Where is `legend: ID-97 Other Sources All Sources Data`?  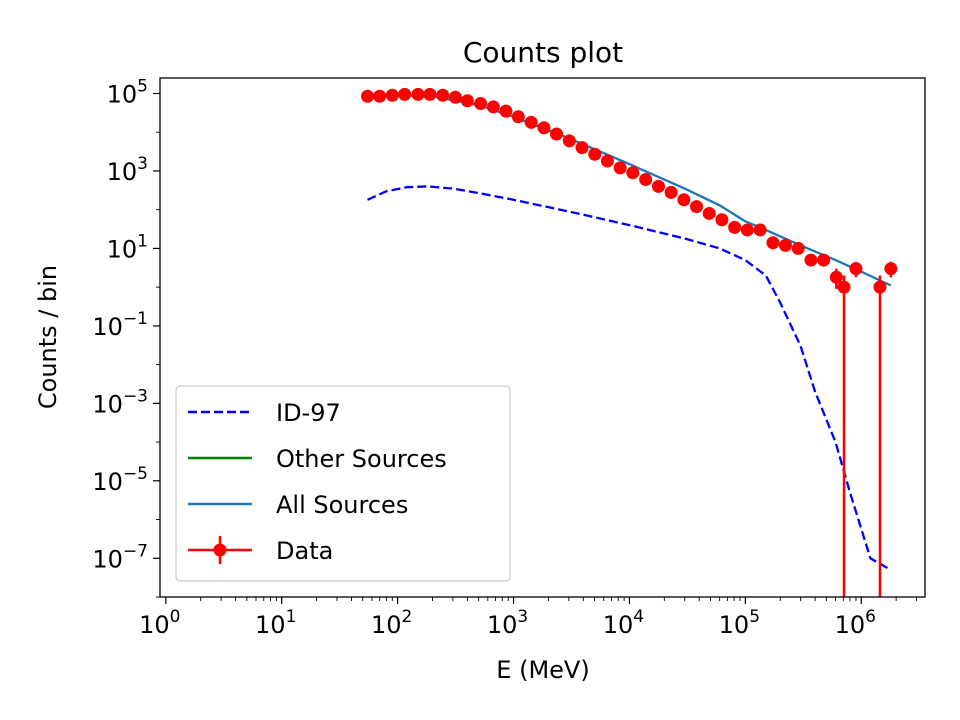
legend: ID-97 Other Sources All Sources Data is located at coordinates (343, 483).